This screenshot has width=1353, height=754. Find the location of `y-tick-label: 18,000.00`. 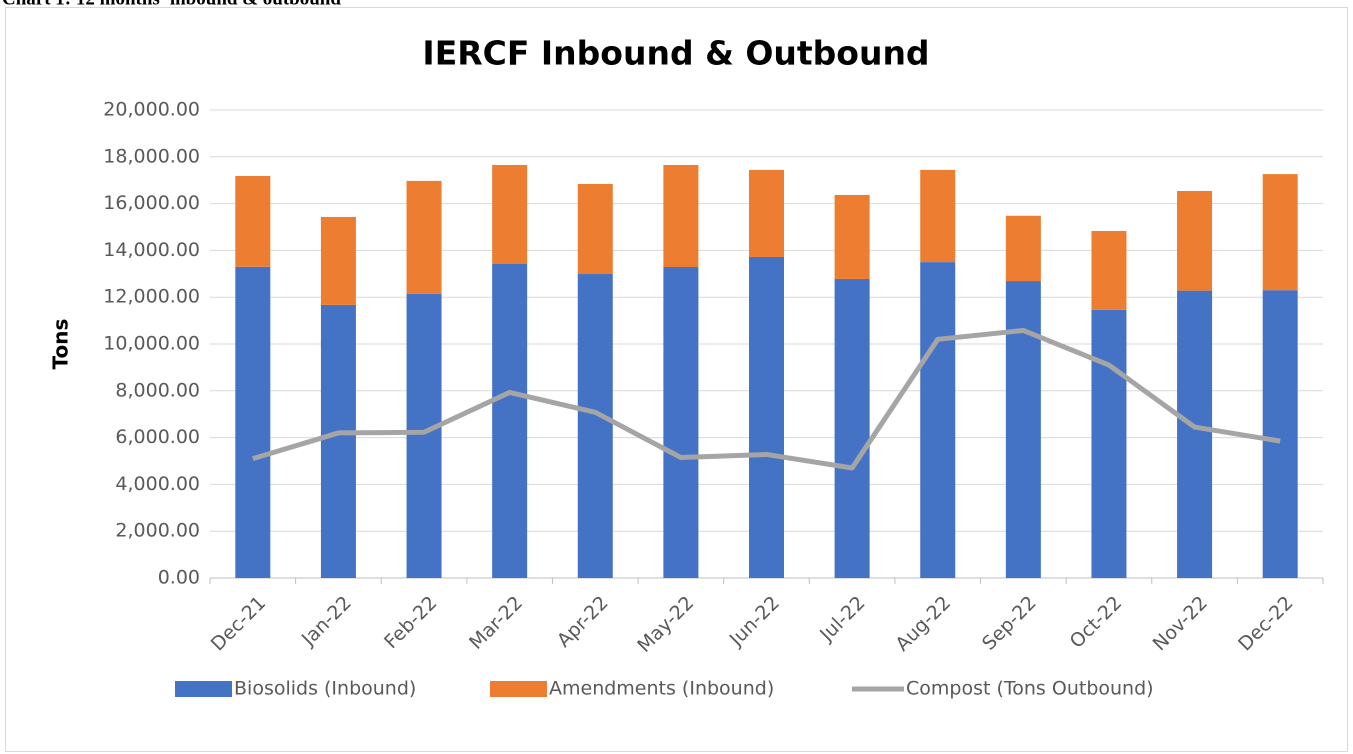

y-tick-label: 18,000.00 is located at coordinates (151, 156).